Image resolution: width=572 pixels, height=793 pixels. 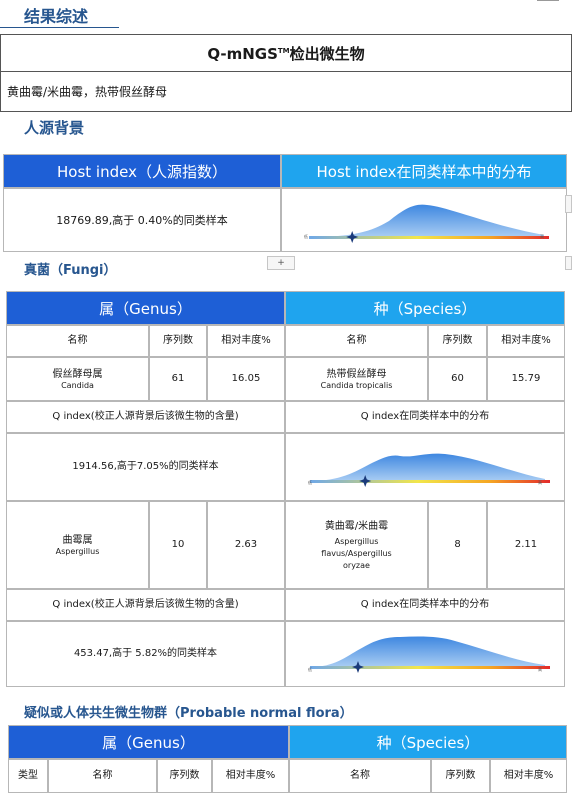 What do you see at coordinates (457, 379) in the screenshot?
I see `species-reads: 60` at bounding box center [457, 379].